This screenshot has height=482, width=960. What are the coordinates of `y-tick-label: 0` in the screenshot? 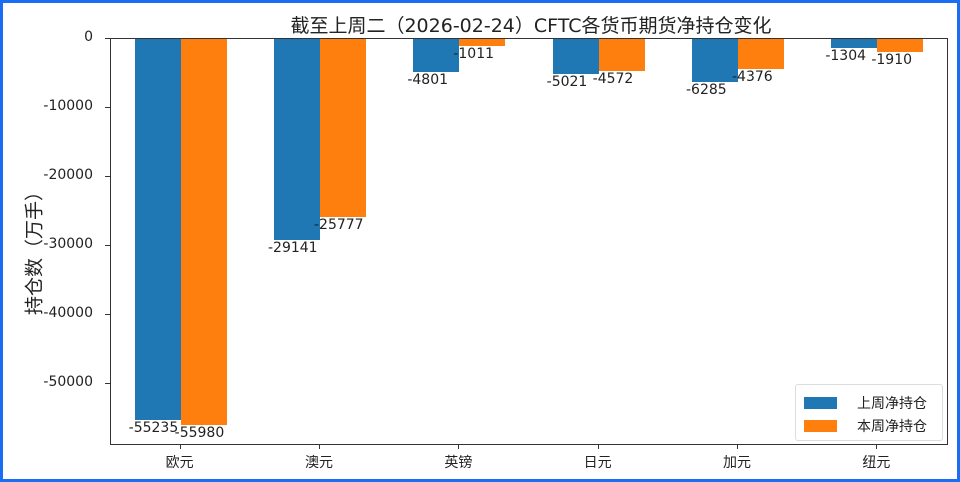 It's located at (88, 37).